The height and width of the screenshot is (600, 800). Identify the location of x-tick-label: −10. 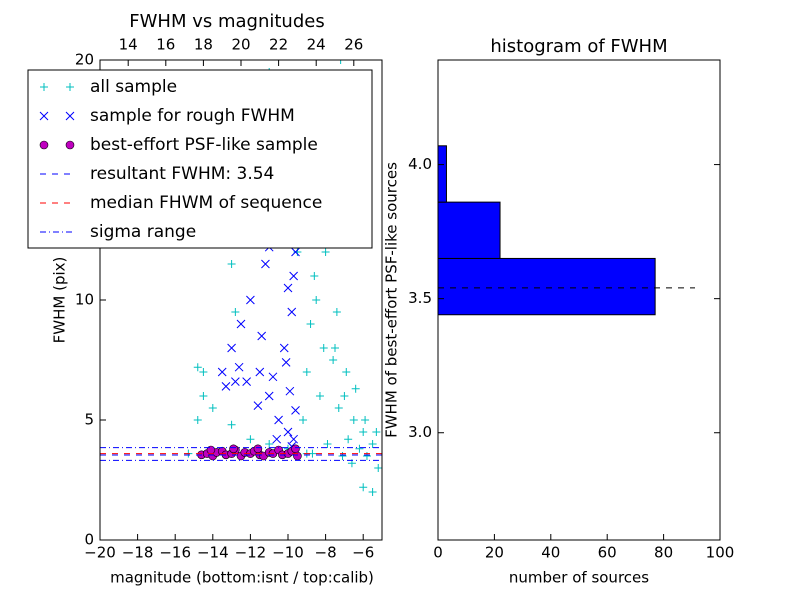
(288, 553).